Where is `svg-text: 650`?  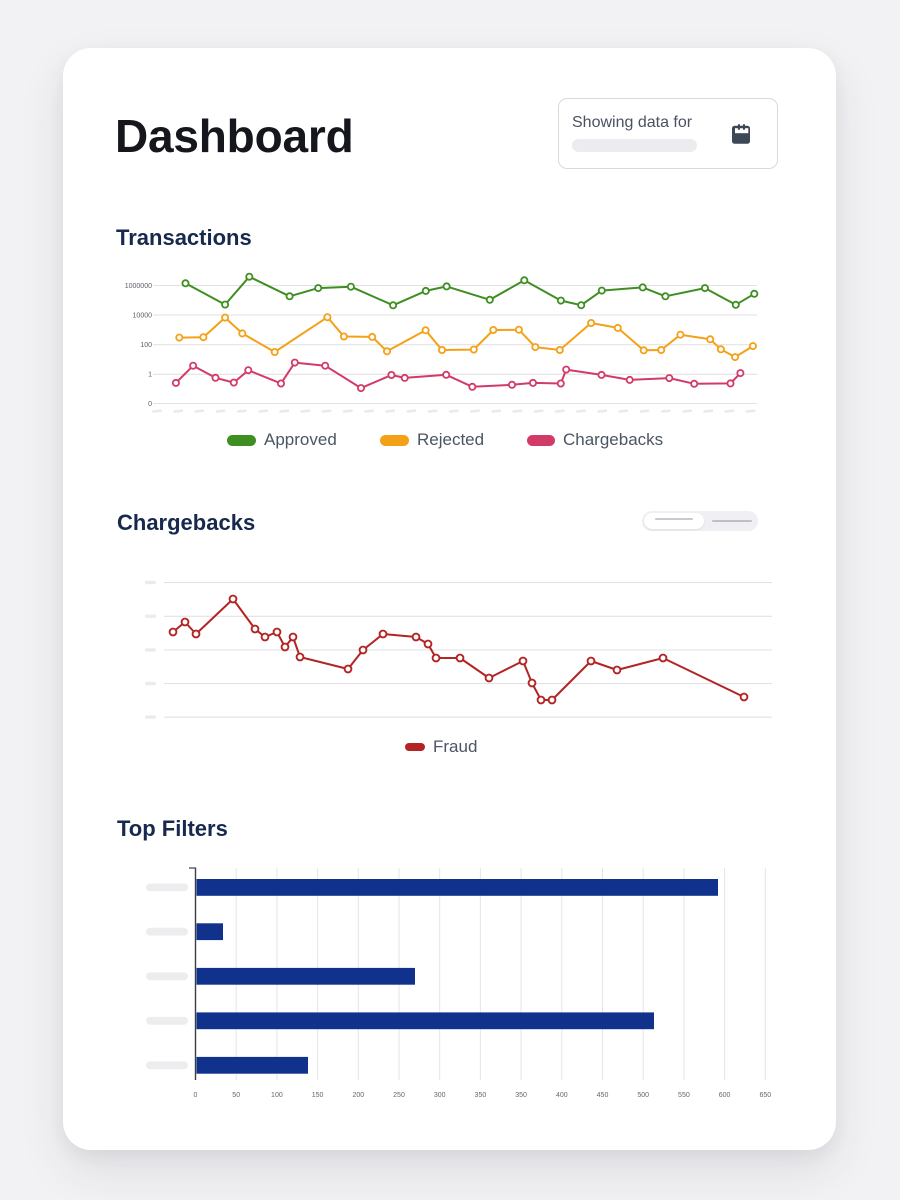
svg-text: 650 is located at coordinates (765, 1095).